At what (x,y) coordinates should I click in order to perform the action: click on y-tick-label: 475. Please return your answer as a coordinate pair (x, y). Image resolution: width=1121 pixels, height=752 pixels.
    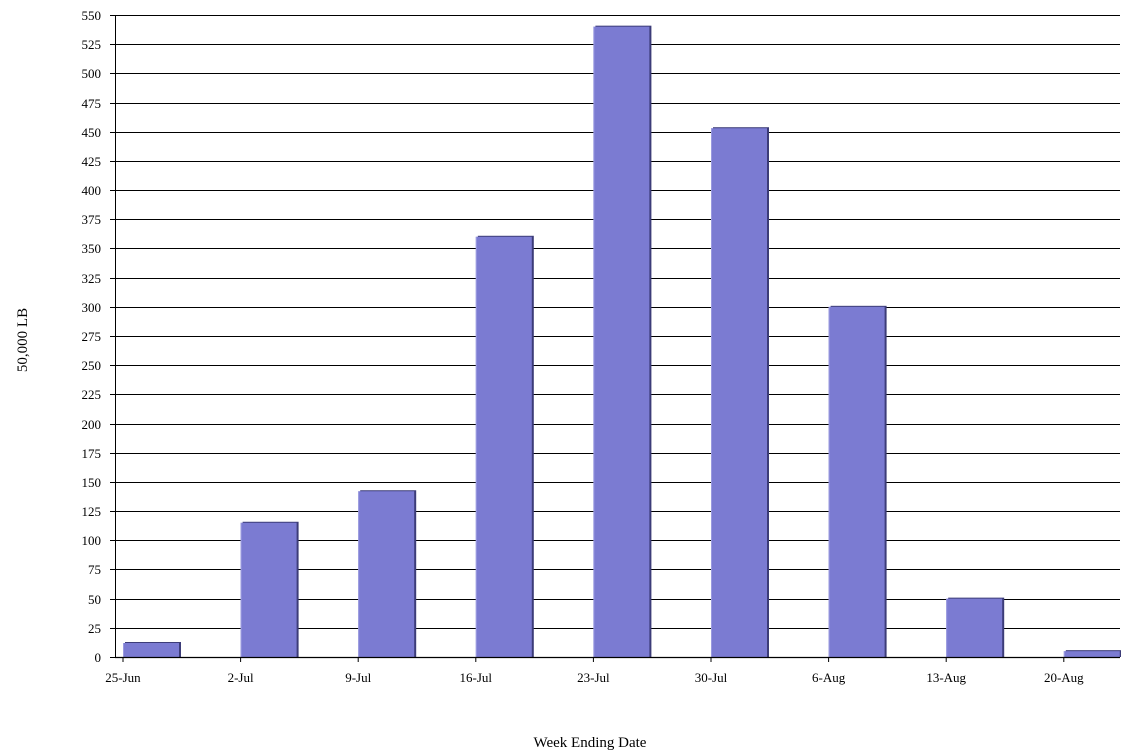
    Looking at the image, I should click on (92, 103).